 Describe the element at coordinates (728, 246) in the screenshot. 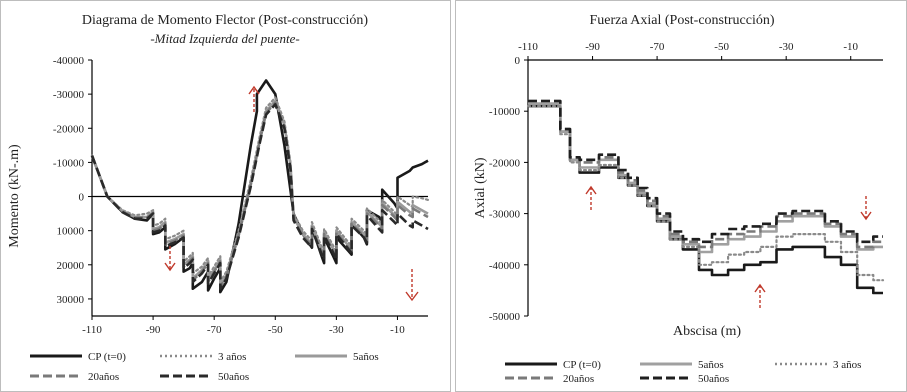

I see `axial-annotation-arrows` at that location.